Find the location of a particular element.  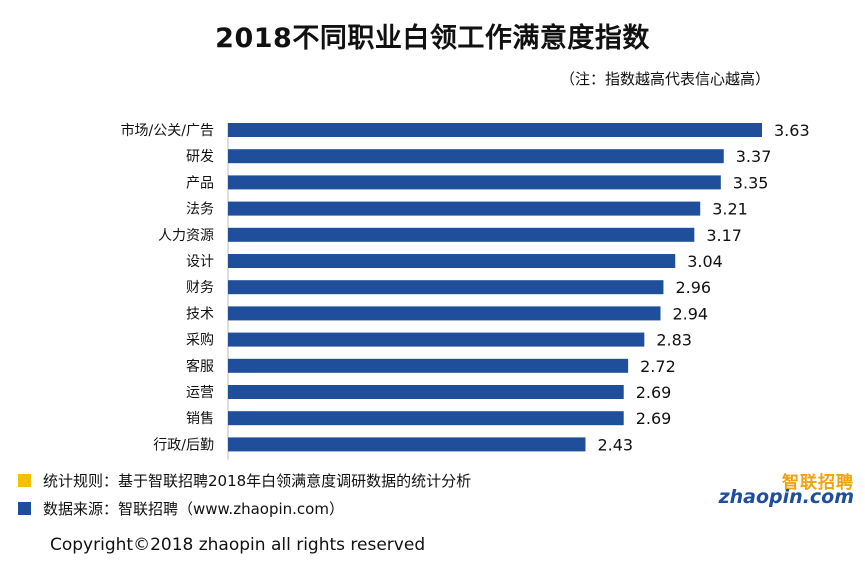

note-rule: 统计规则：基于智联招聘2018年白领满意度调研数据的统计分析 is located at coordinates (244, 480).